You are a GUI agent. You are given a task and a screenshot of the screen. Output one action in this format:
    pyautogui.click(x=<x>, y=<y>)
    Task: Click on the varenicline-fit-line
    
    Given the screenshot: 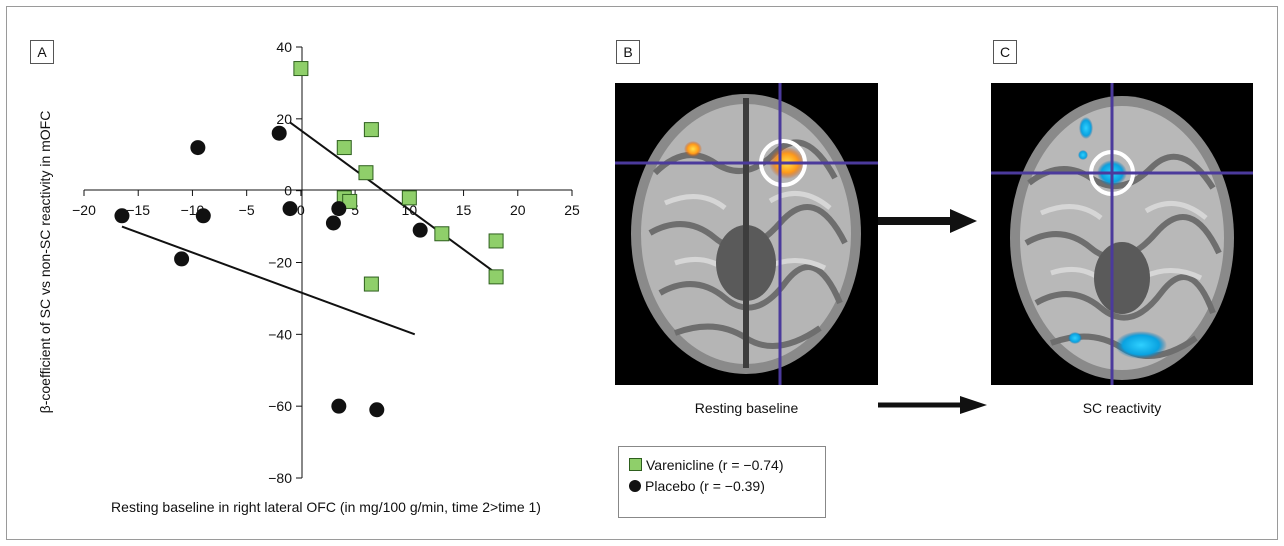 What is the action you would take?
    pyautogui.click(x=393, y=198)
    